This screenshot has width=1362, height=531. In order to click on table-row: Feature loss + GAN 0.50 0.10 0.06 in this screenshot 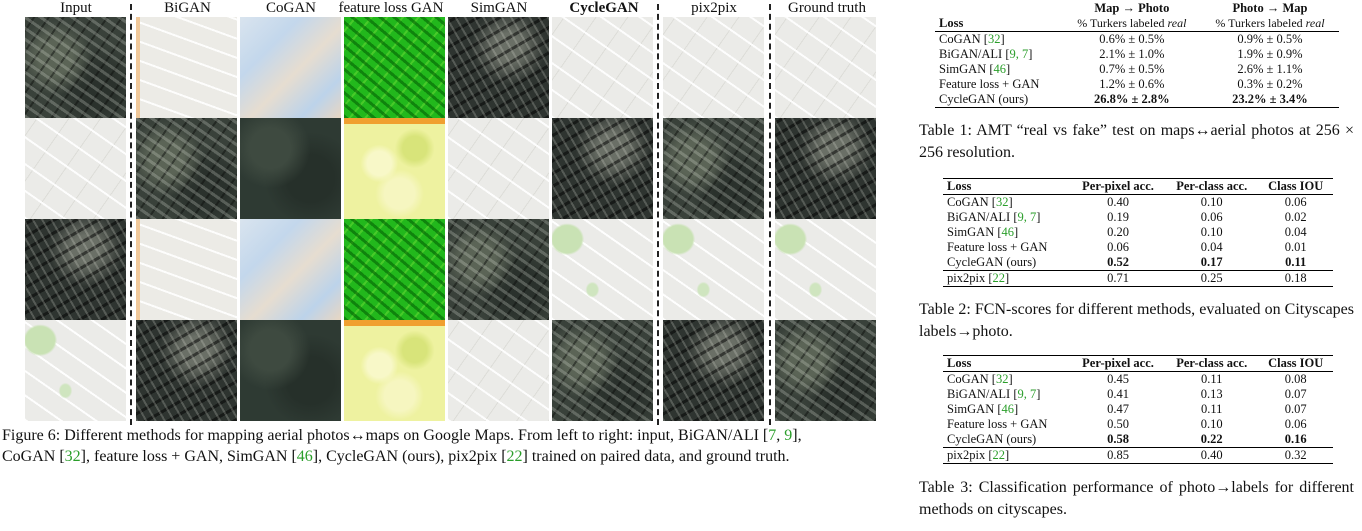, I will do `click(1138, 424)`.